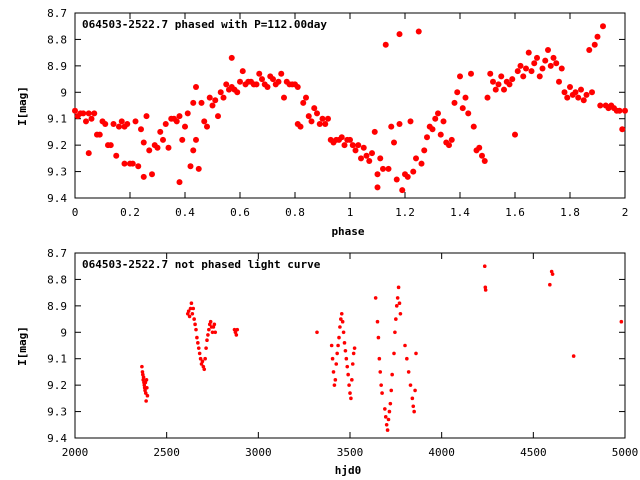 Image resolution: width=640 pixels, height=480 pixels. Describe the element at coordinates (57, 306) in the screenshot. I see `y-tick-label: 8.9` at that location.